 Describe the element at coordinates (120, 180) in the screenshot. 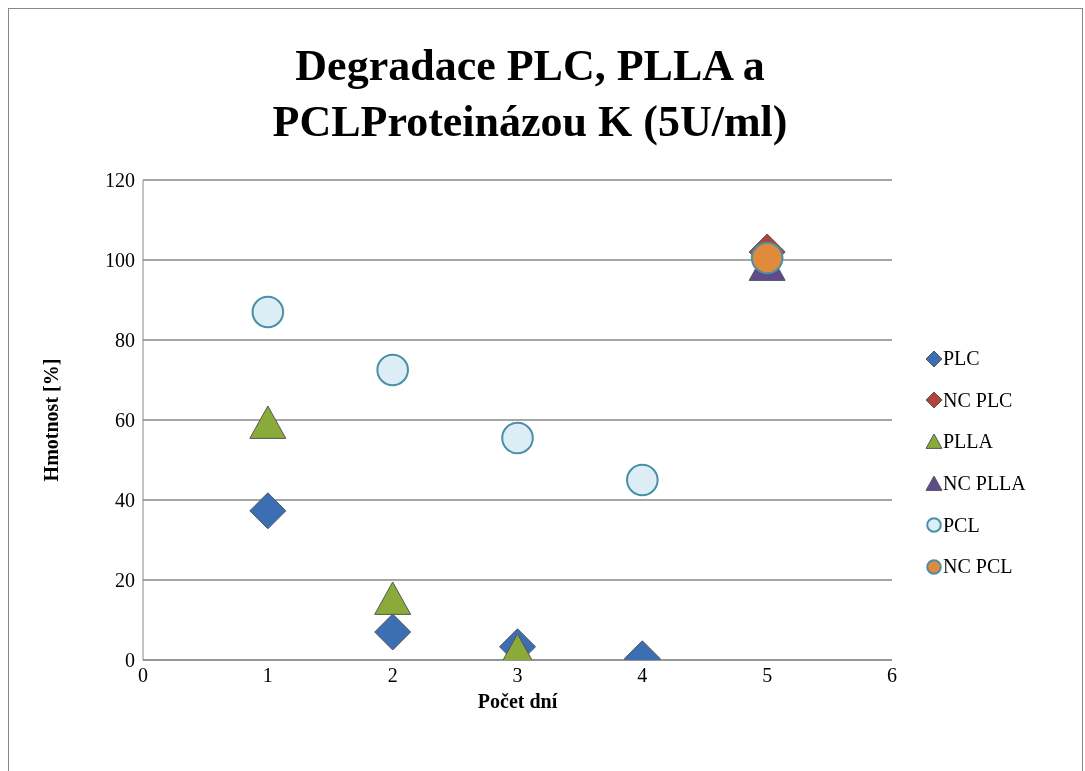

I see `y-tick-label: 120` at that location.